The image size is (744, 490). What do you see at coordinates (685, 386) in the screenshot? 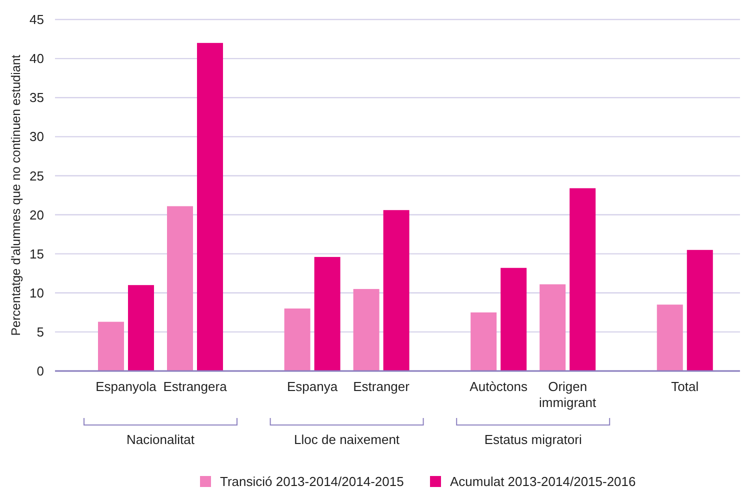
I see `x-tick-label: Total` at bounding box center [685, 386].